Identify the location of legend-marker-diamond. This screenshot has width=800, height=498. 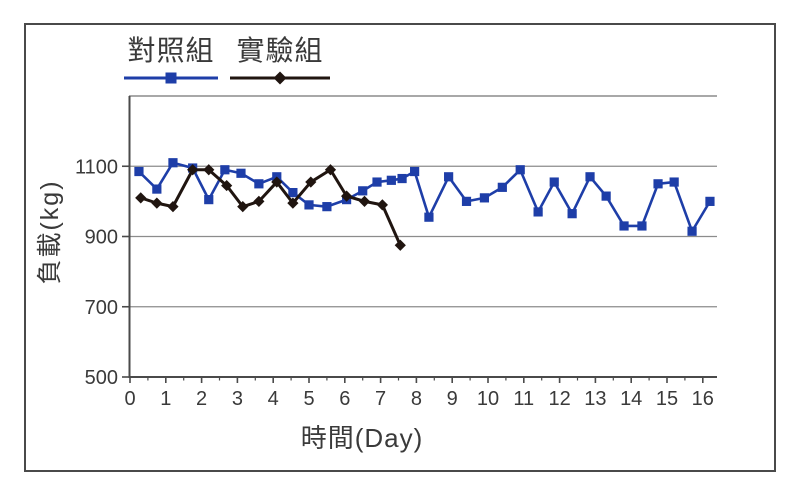
(280, 78).